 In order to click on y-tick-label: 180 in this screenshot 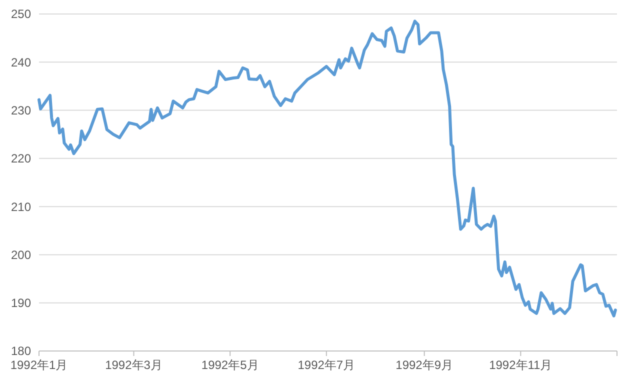, I will do `click(21, 351)`.